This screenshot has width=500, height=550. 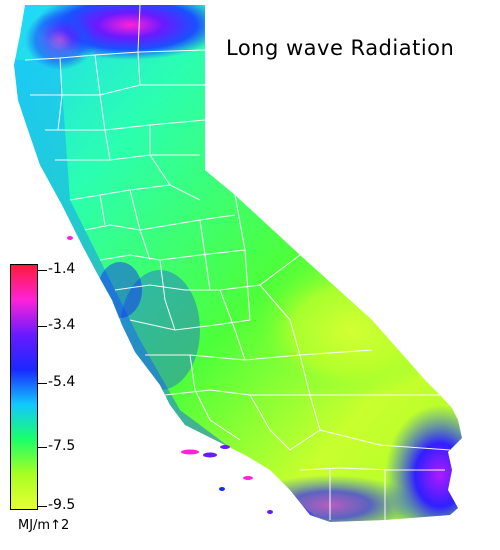 What do you see at coordinates (62, 505) in the screenshot?
I see `colorbar-label: -9.5` at bounding box center [62, 505].